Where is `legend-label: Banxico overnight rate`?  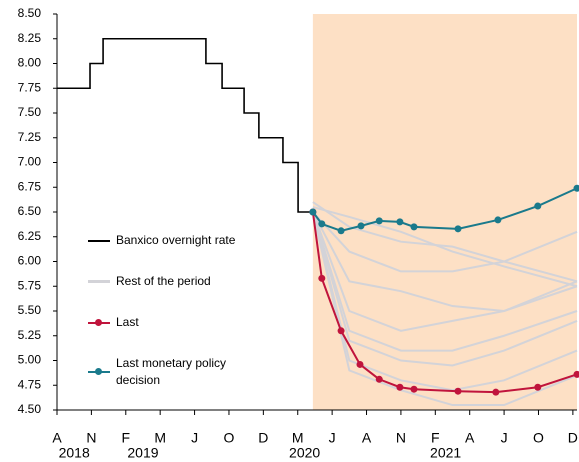 legend-label: Banxico overnight rate is located at coordinates (176, 240).